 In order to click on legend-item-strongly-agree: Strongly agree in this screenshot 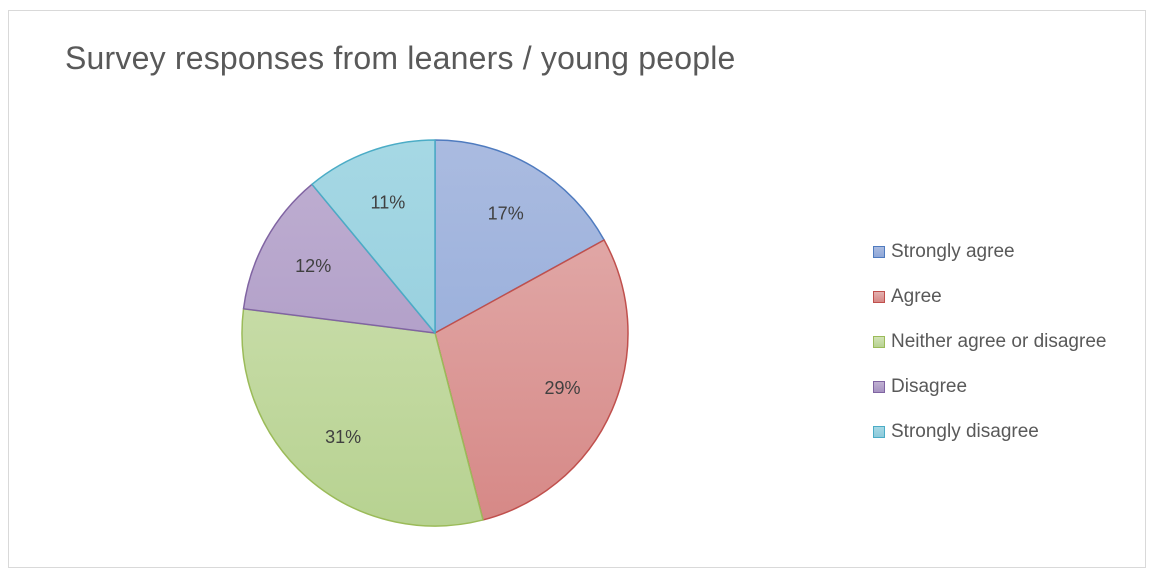, I will do `click(989, 251)`.